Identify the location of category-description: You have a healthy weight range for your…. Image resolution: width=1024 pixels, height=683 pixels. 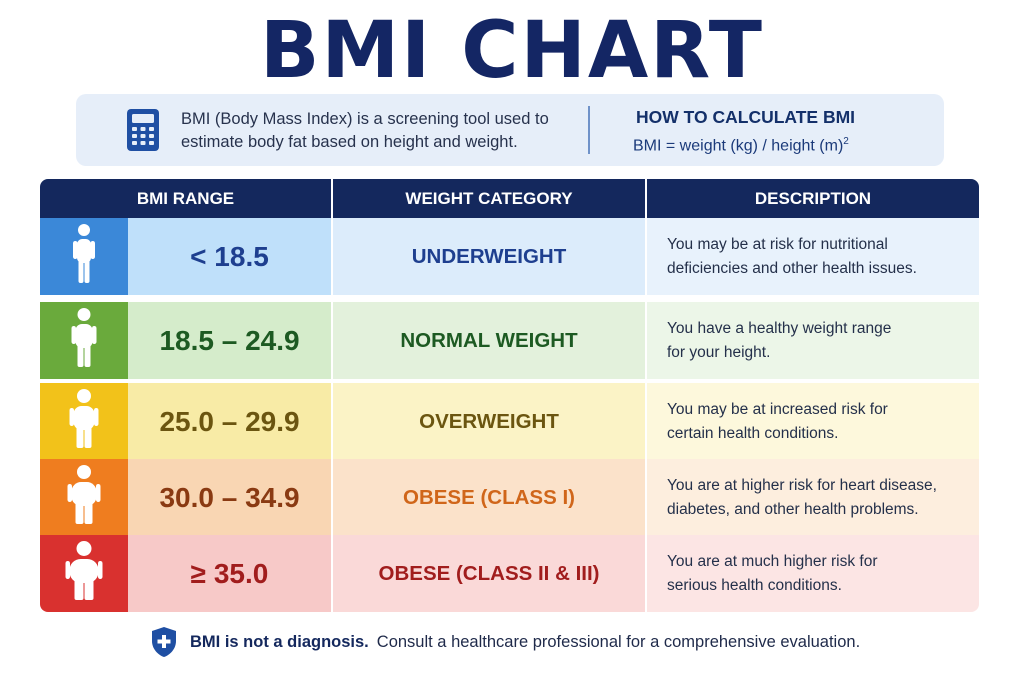
(813, 340).